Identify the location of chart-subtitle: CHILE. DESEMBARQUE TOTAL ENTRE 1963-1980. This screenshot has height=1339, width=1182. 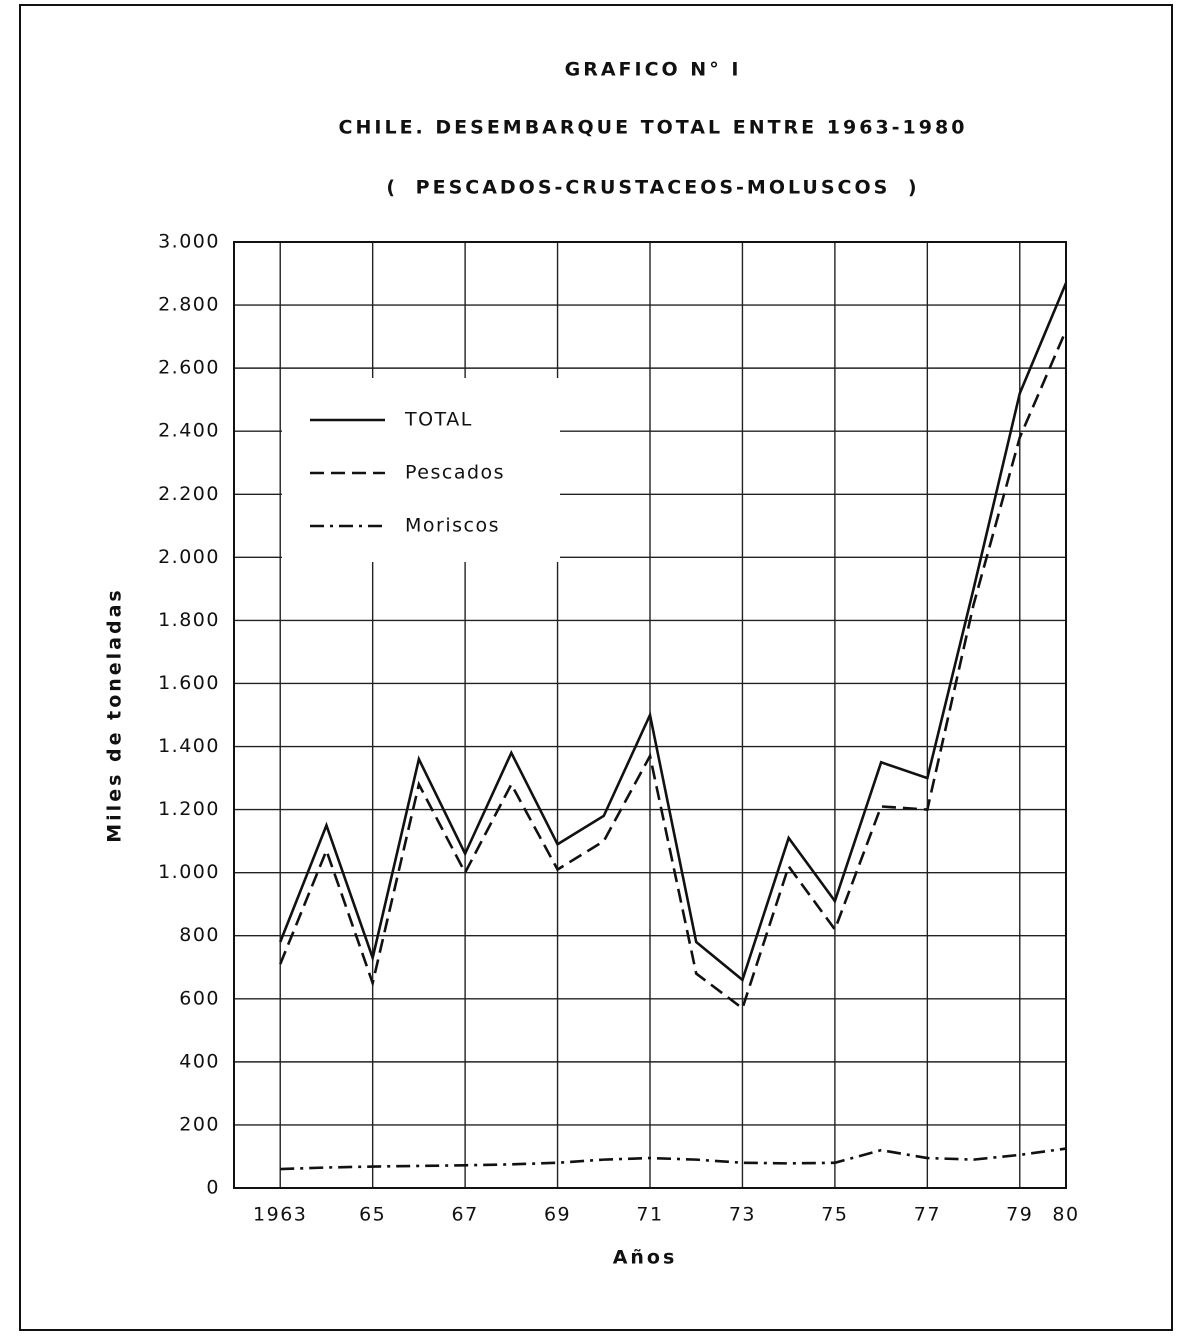
(653, 128).